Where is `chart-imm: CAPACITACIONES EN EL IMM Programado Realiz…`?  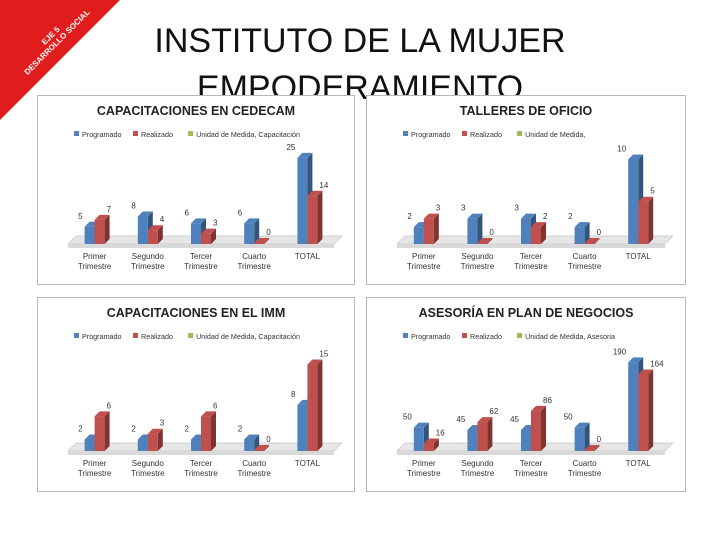
chart-imm: CAPACITACIONES EN EL IMM Programado Realiz… is located at coordinates (205, 392).